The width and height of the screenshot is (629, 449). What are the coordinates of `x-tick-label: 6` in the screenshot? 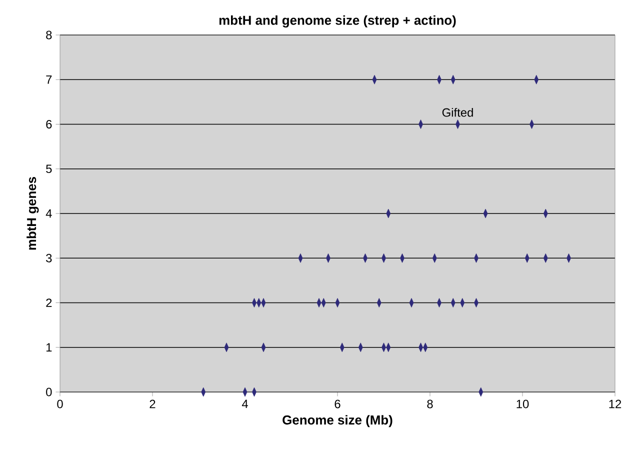 It's located at (337, 404).